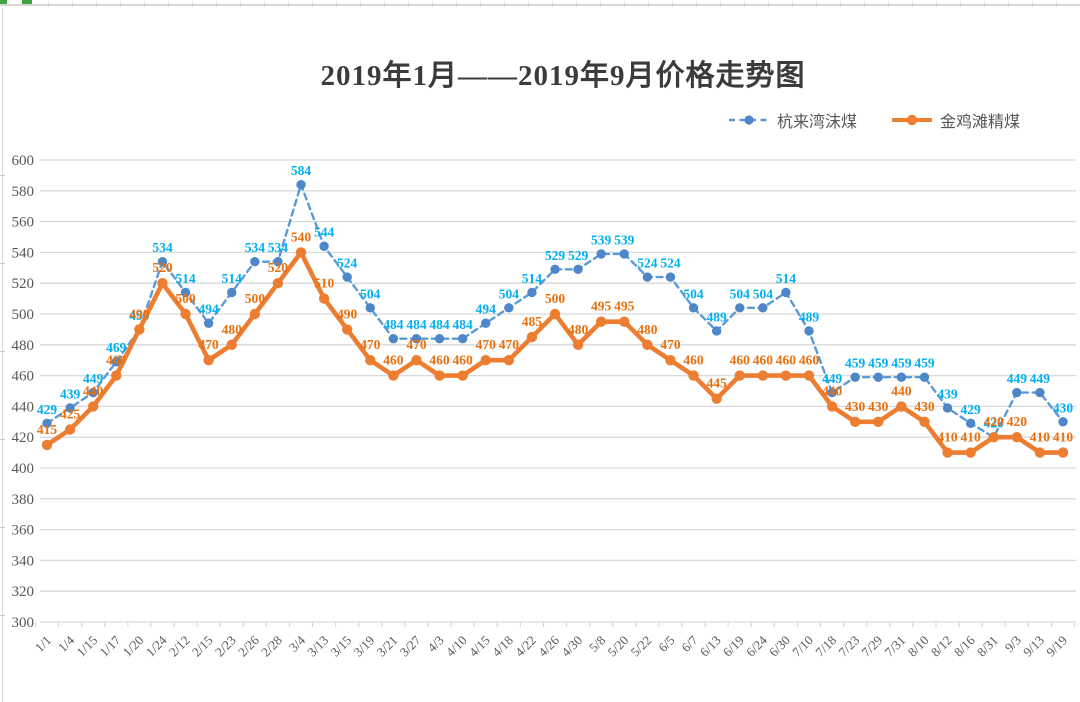  What do you see at coordinates (689, 643) in the screenshot?
I see `x-axis-label: 6/7` at bounding box center [689, 643].